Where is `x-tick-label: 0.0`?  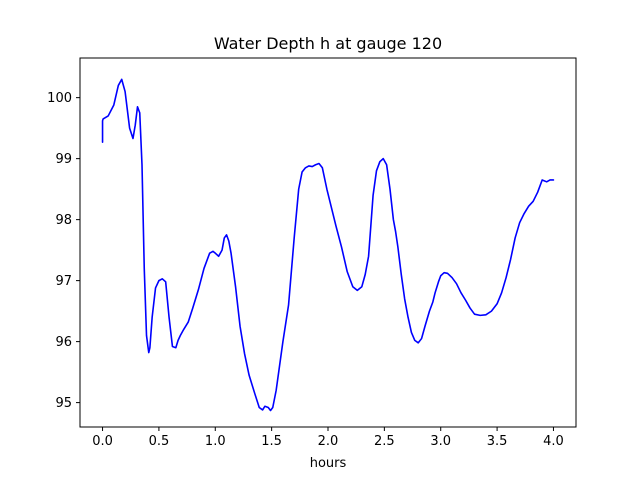 x-tick-label: 0.0 is located at coordinates (102, 441).